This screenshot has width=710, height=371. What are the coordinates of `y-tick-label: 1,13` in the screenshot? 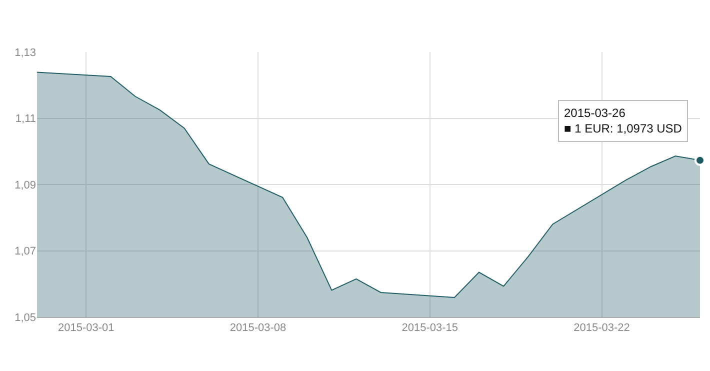 It's located at (25, 52).